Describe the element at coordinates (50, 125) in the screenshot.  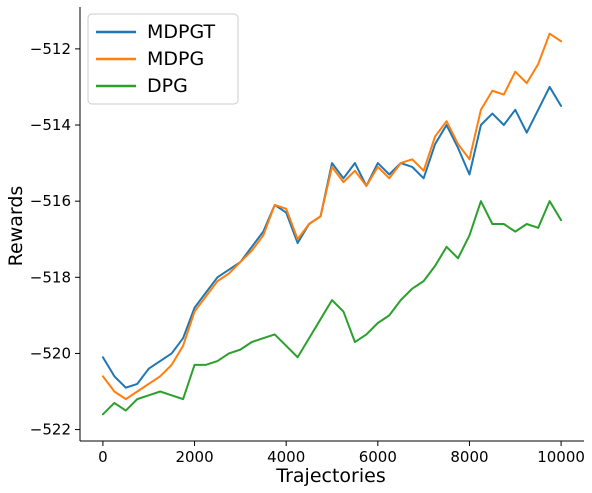
I see `y-tick-label: −514` at that location.